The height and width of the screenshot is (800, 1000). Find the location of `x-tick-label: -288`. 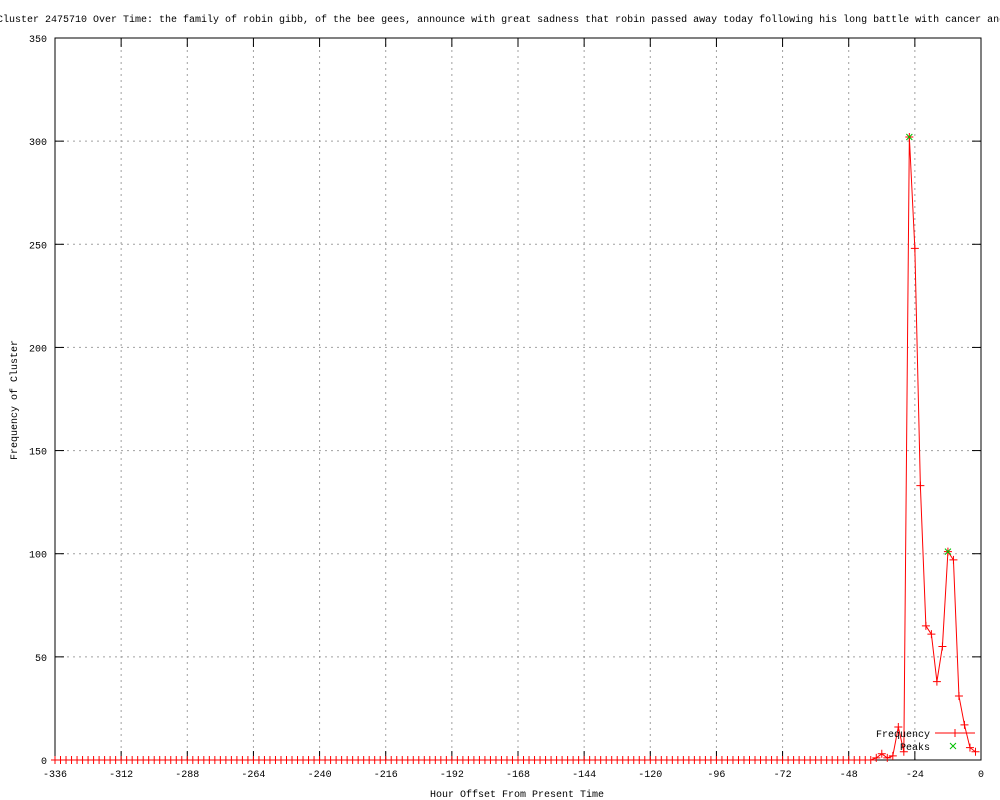

x-tick-label: -288 is located at coordinates (187, 775).